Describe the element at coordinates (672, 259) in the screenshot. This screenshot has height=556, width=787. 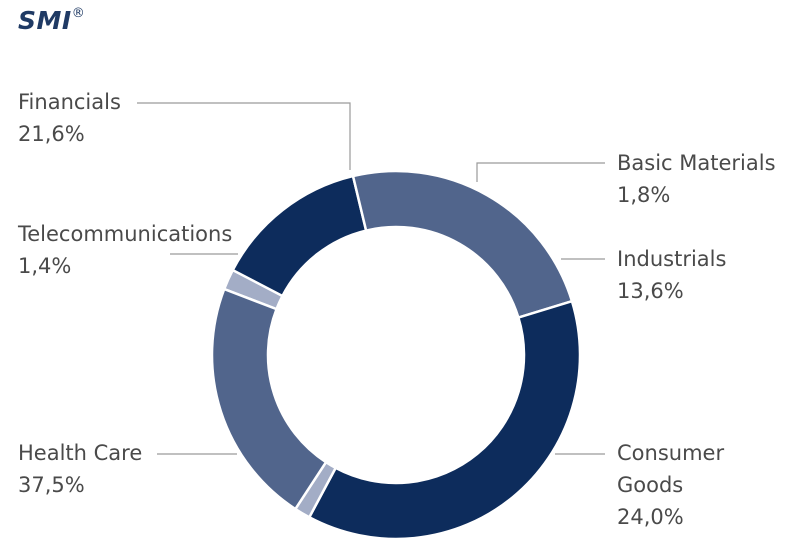
I see `label-industrials-name: Industrials` at that location.